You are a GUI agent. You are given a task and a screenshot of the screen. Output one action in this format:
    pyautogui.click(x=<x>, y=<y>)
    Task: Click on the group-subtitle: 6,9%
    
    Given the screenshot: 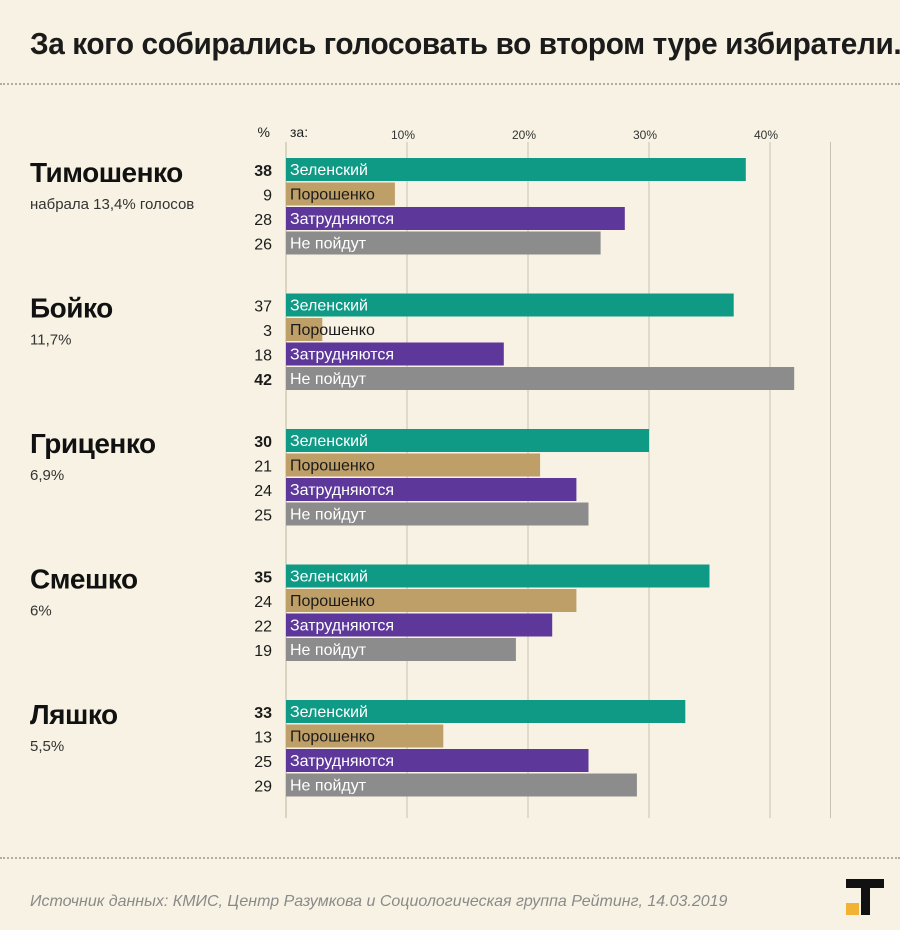 What is the action you would take?
    pyautogui.click(x=47, y=475)
    